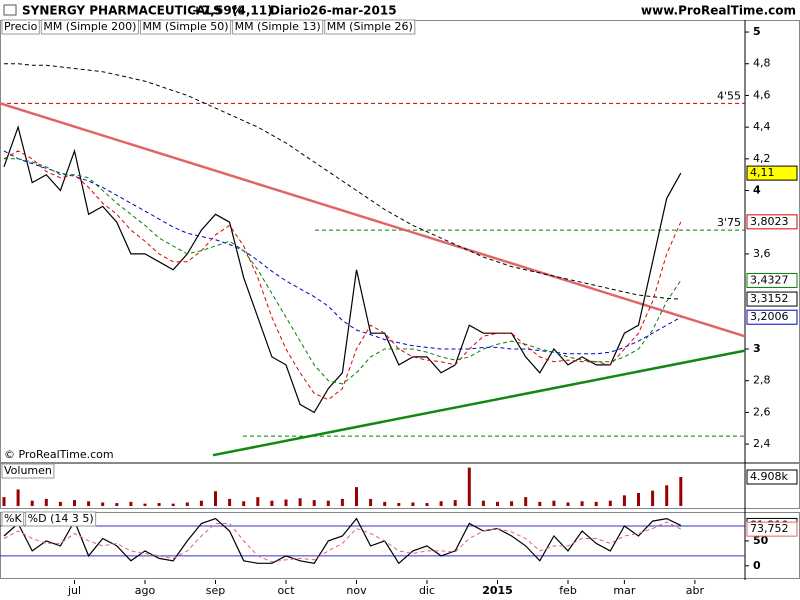 Image resolution: width=800 pixels, height=600 pixels. I want to click on menu-icon, so click(10, 10).